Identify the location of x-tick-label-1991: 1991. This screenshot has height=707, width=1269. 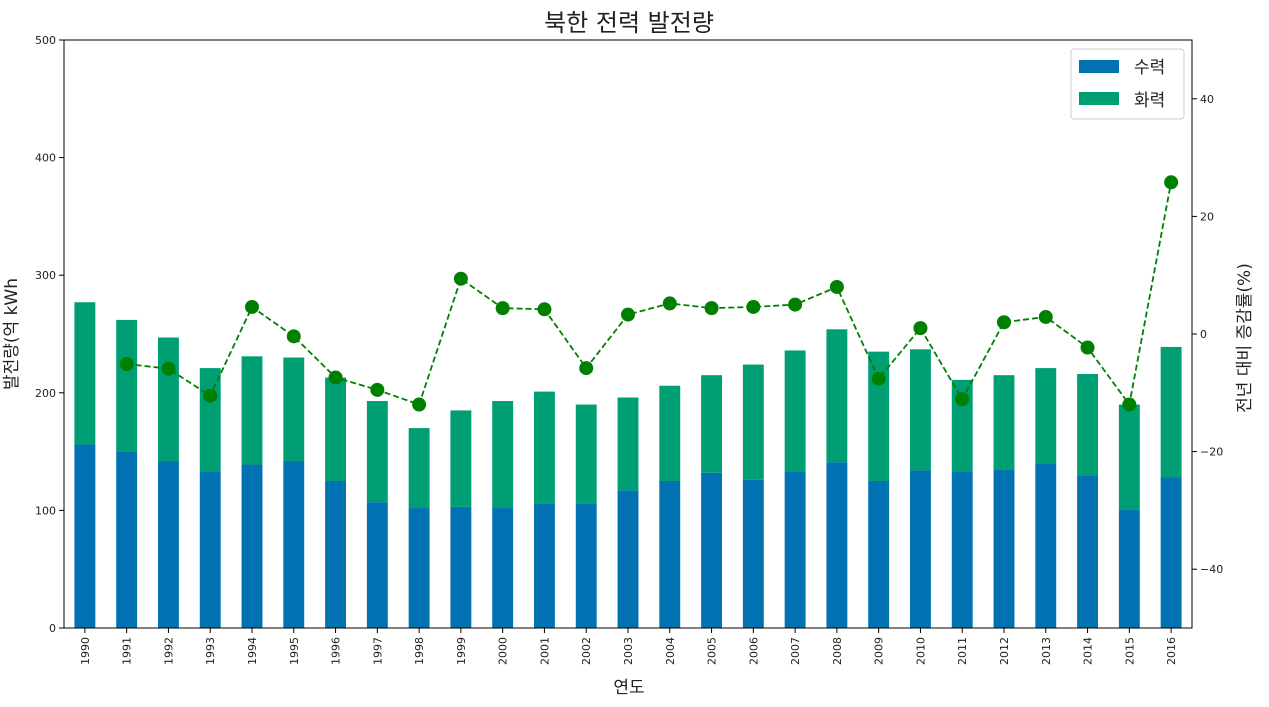
(127, 651).